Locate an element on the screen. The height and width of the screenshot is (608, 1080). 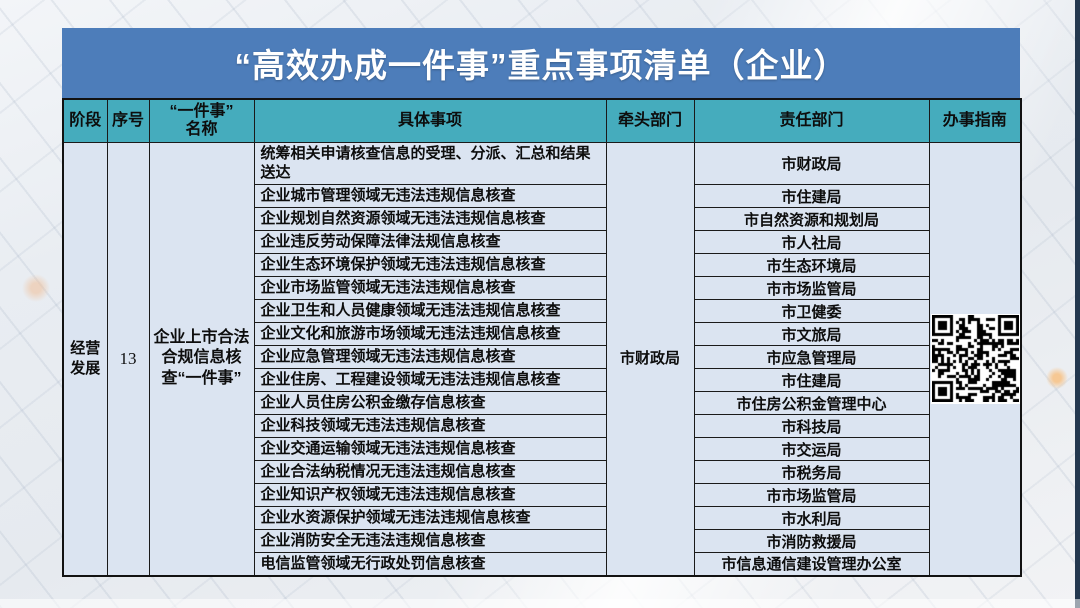
table-row: 企业住房、工程建设领域无违法违规信息核查 市住建局 is located at coordinates (542, 380).